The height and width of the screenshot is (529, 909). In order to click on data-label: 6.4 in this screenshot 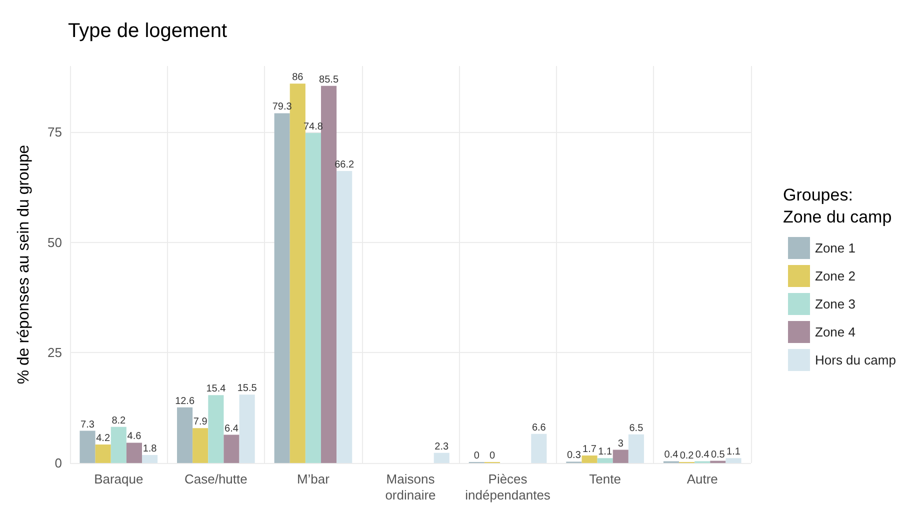, I will do `click(231, 428)`.